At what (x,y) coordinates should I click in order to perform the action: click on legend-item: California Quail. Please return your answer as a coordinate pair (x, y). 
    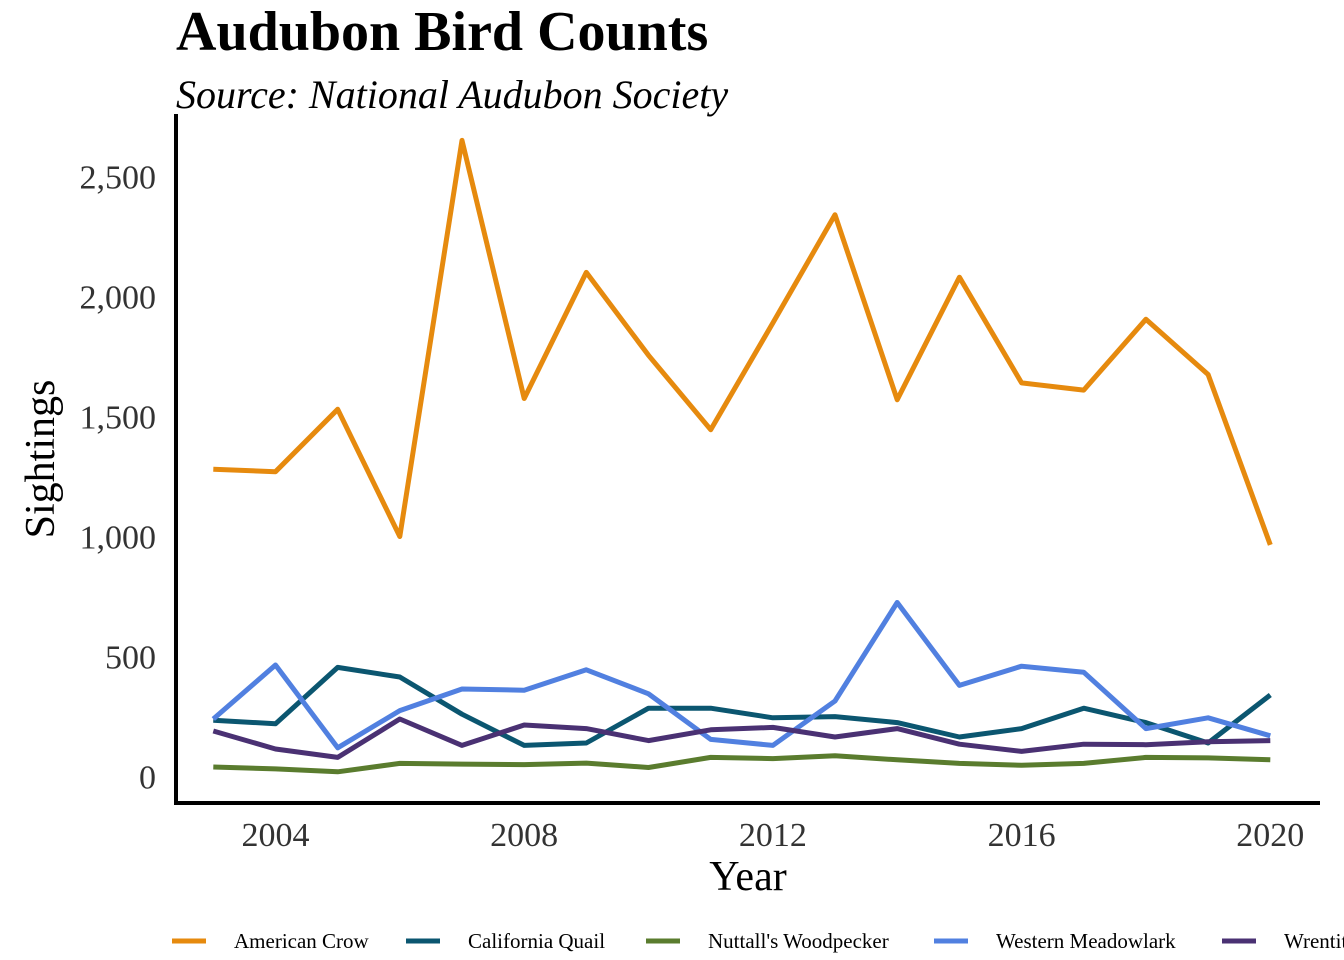
    Looking at the image, I should click on (505, 941).